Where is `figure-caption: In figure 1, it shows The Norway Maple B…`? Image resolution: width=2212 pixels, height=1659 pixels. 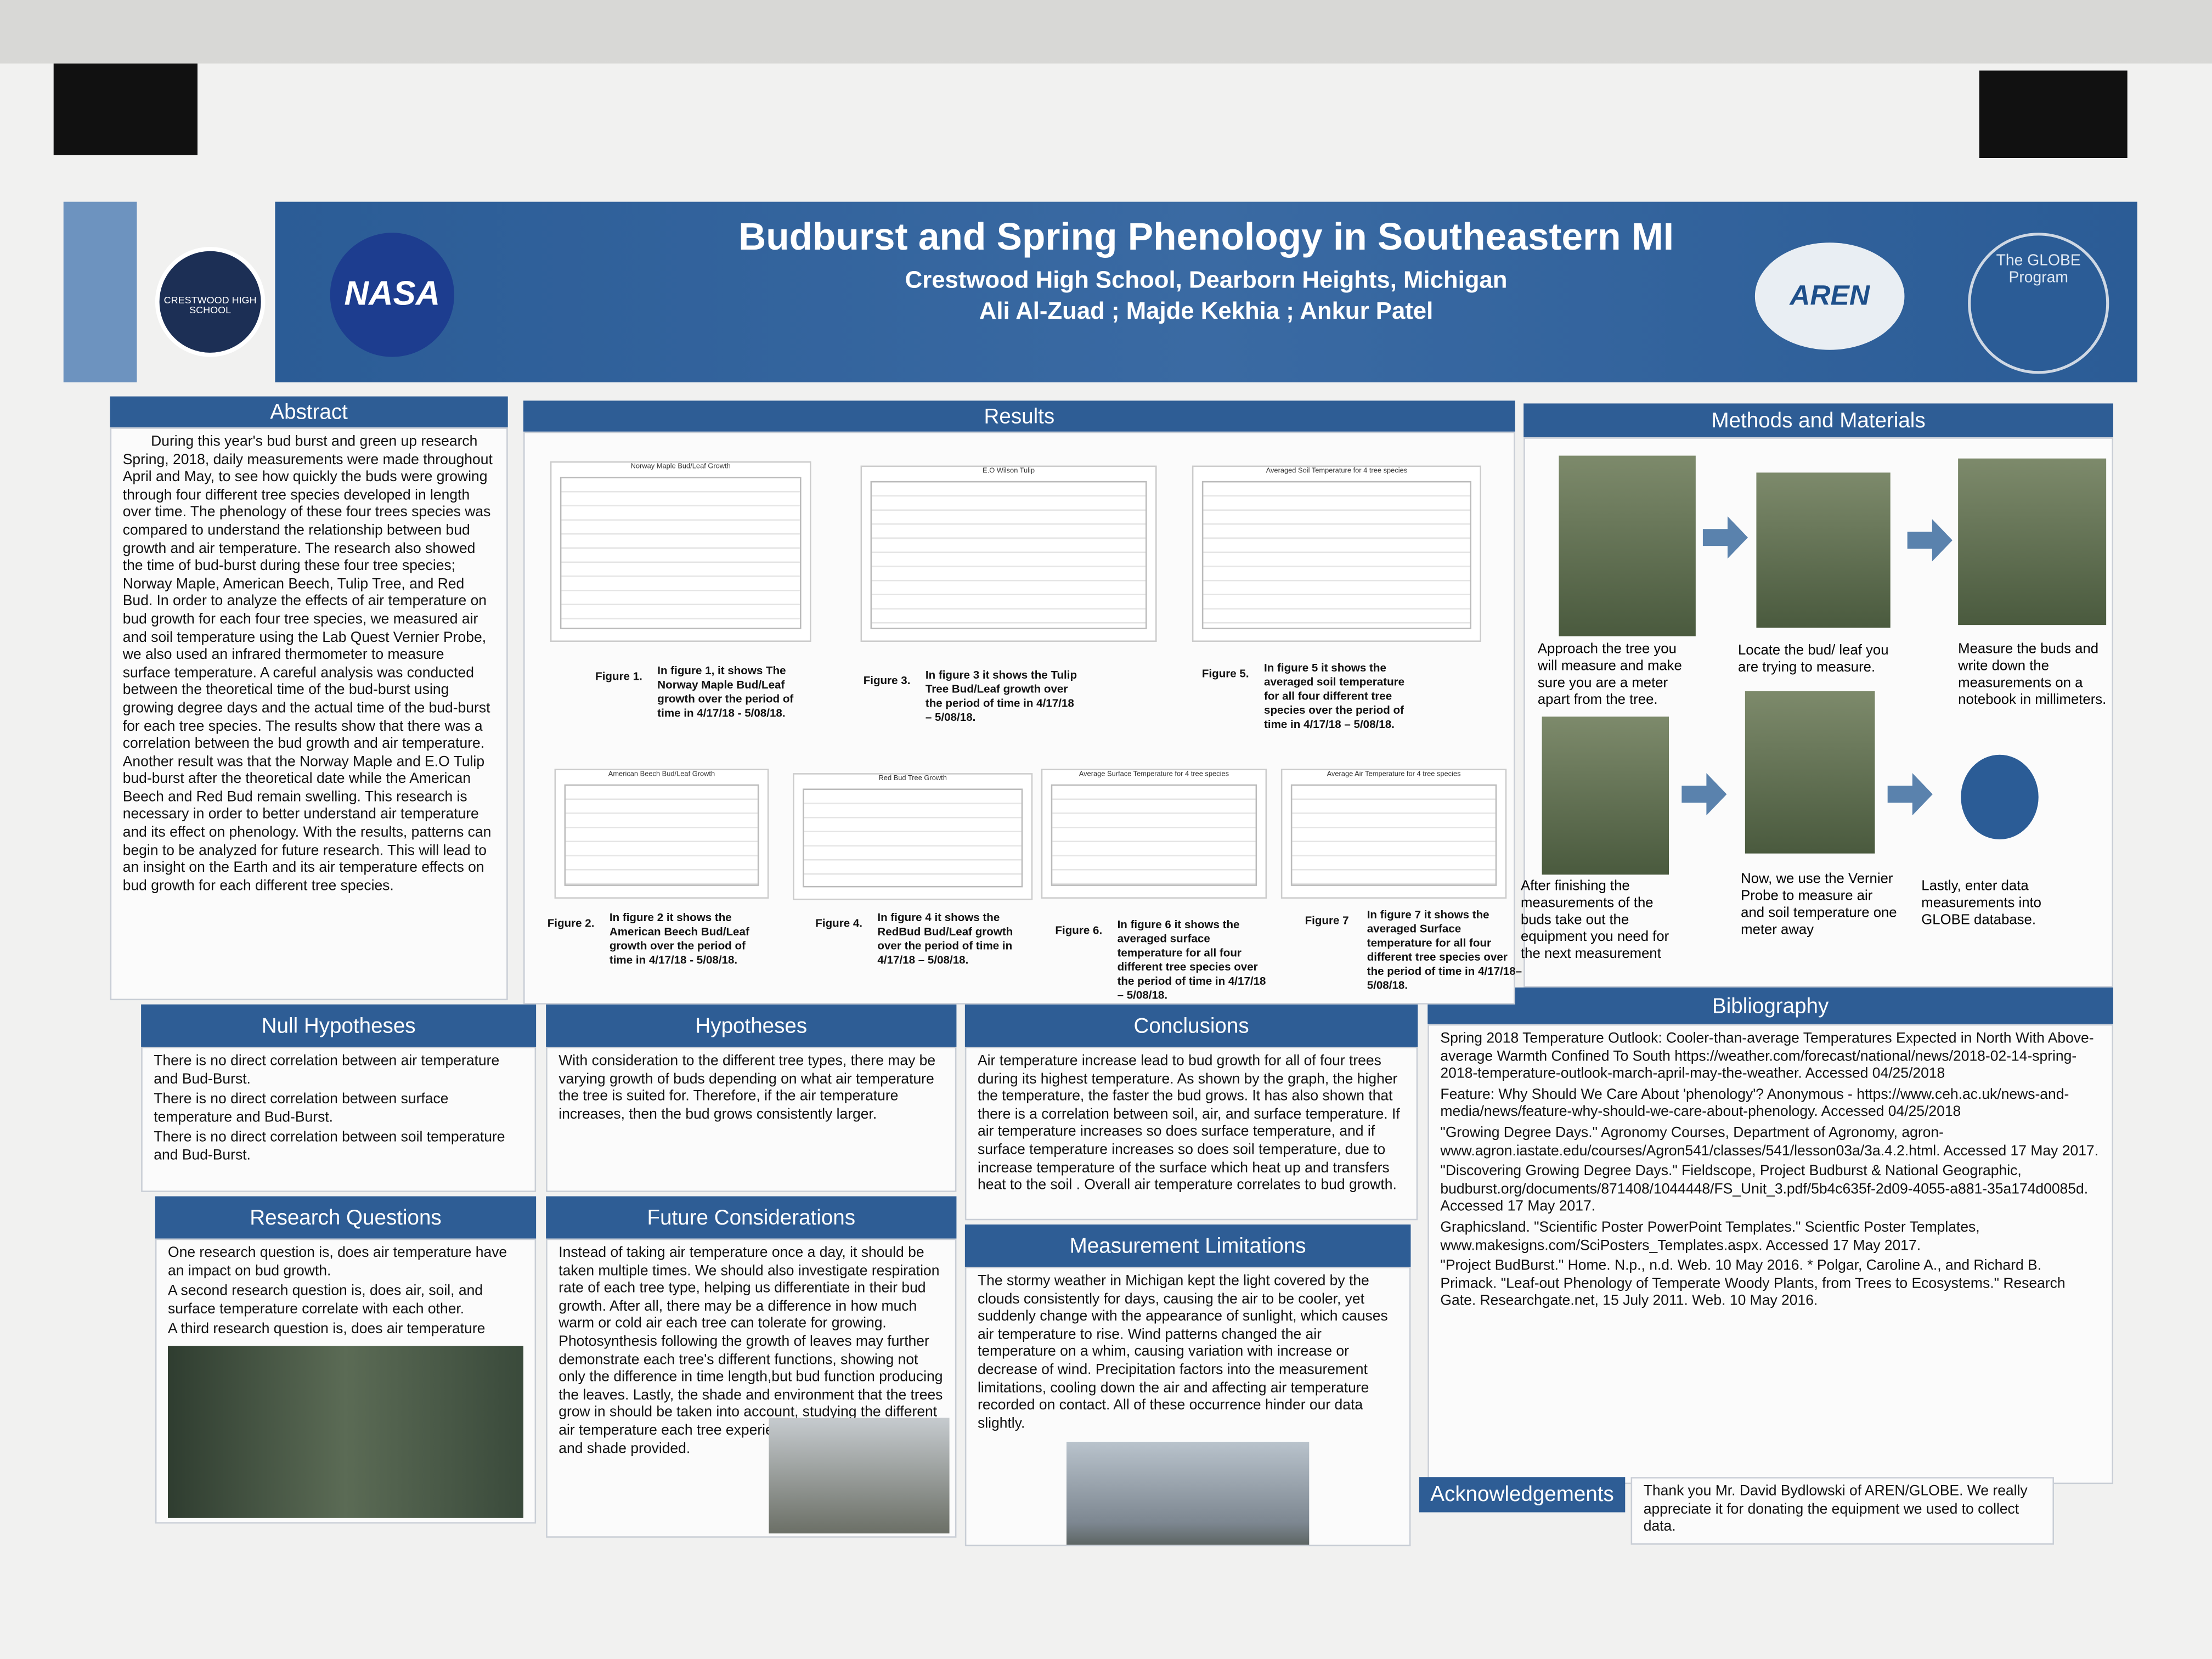 figure-caption: In figure 1, it shows The Norway Maple B… is located at coordinates (725, 692).